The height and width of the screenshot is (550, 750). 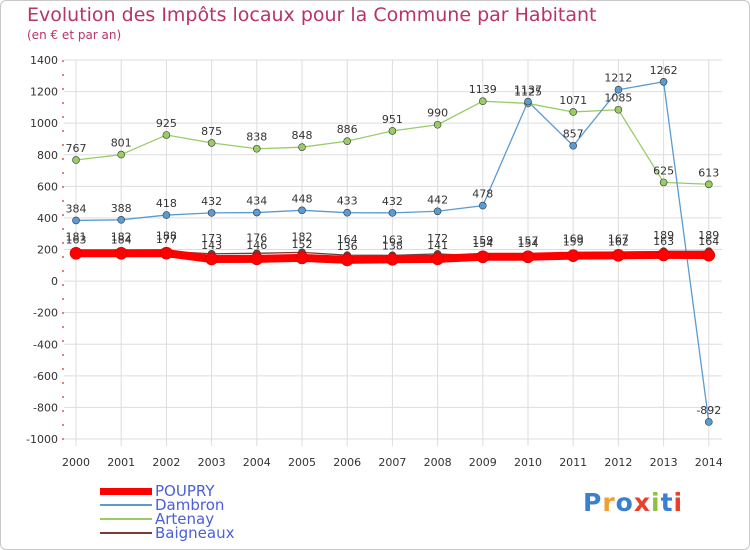 I want to click on data-label-poupry: 159, so click(x=573, y=242).